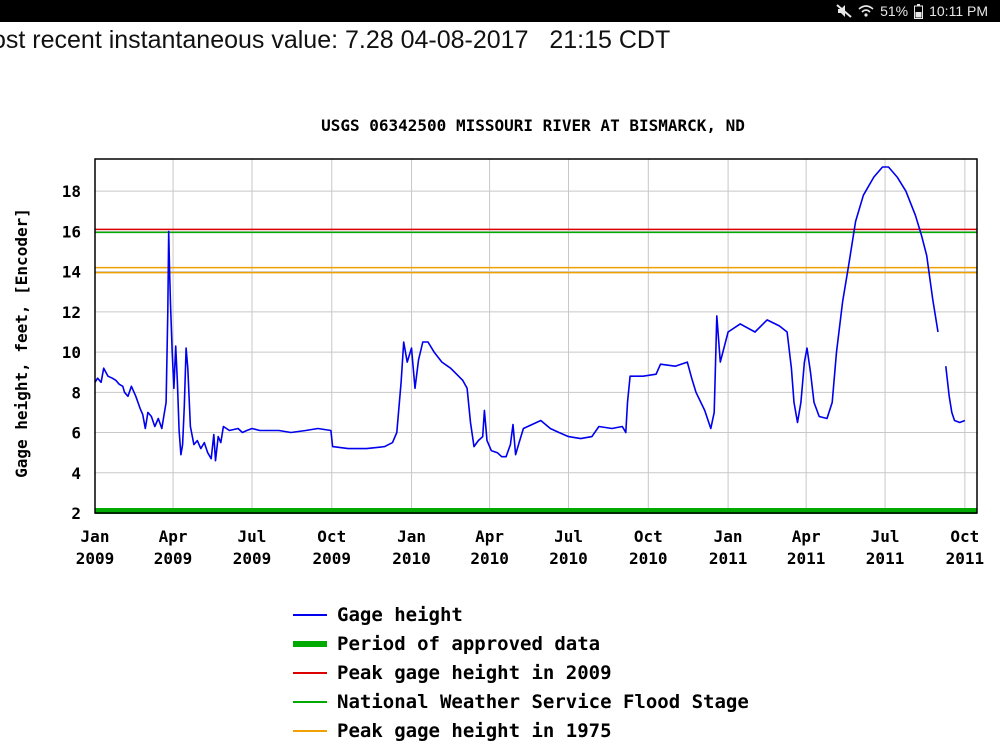 The width and height of the screenshot is (1000, 750). What do you see at coordinates (474, 673) in the screenshot?
I see `legend-label: Peak gage height in 2009` at bounding box center [474, 673].